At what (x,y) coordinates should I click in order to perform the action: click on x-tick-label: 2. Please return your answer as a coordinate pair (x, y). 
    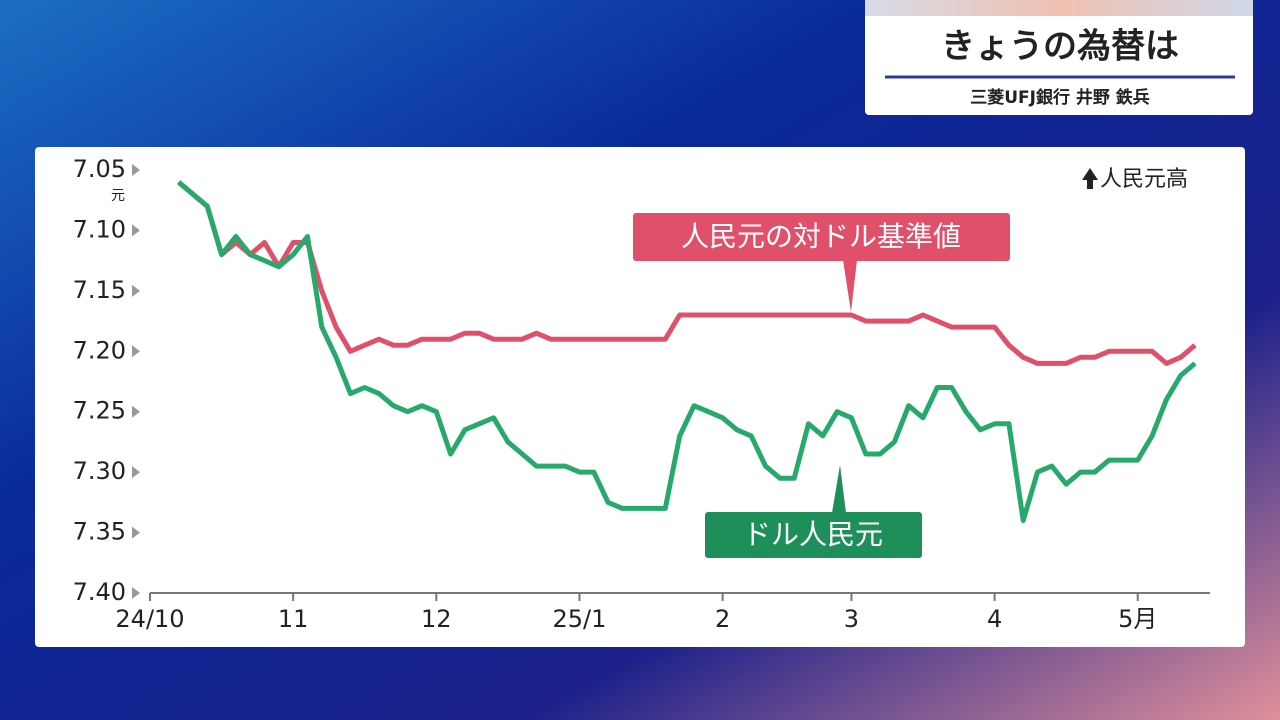
    Looking at the image, I should click on (722, 619).